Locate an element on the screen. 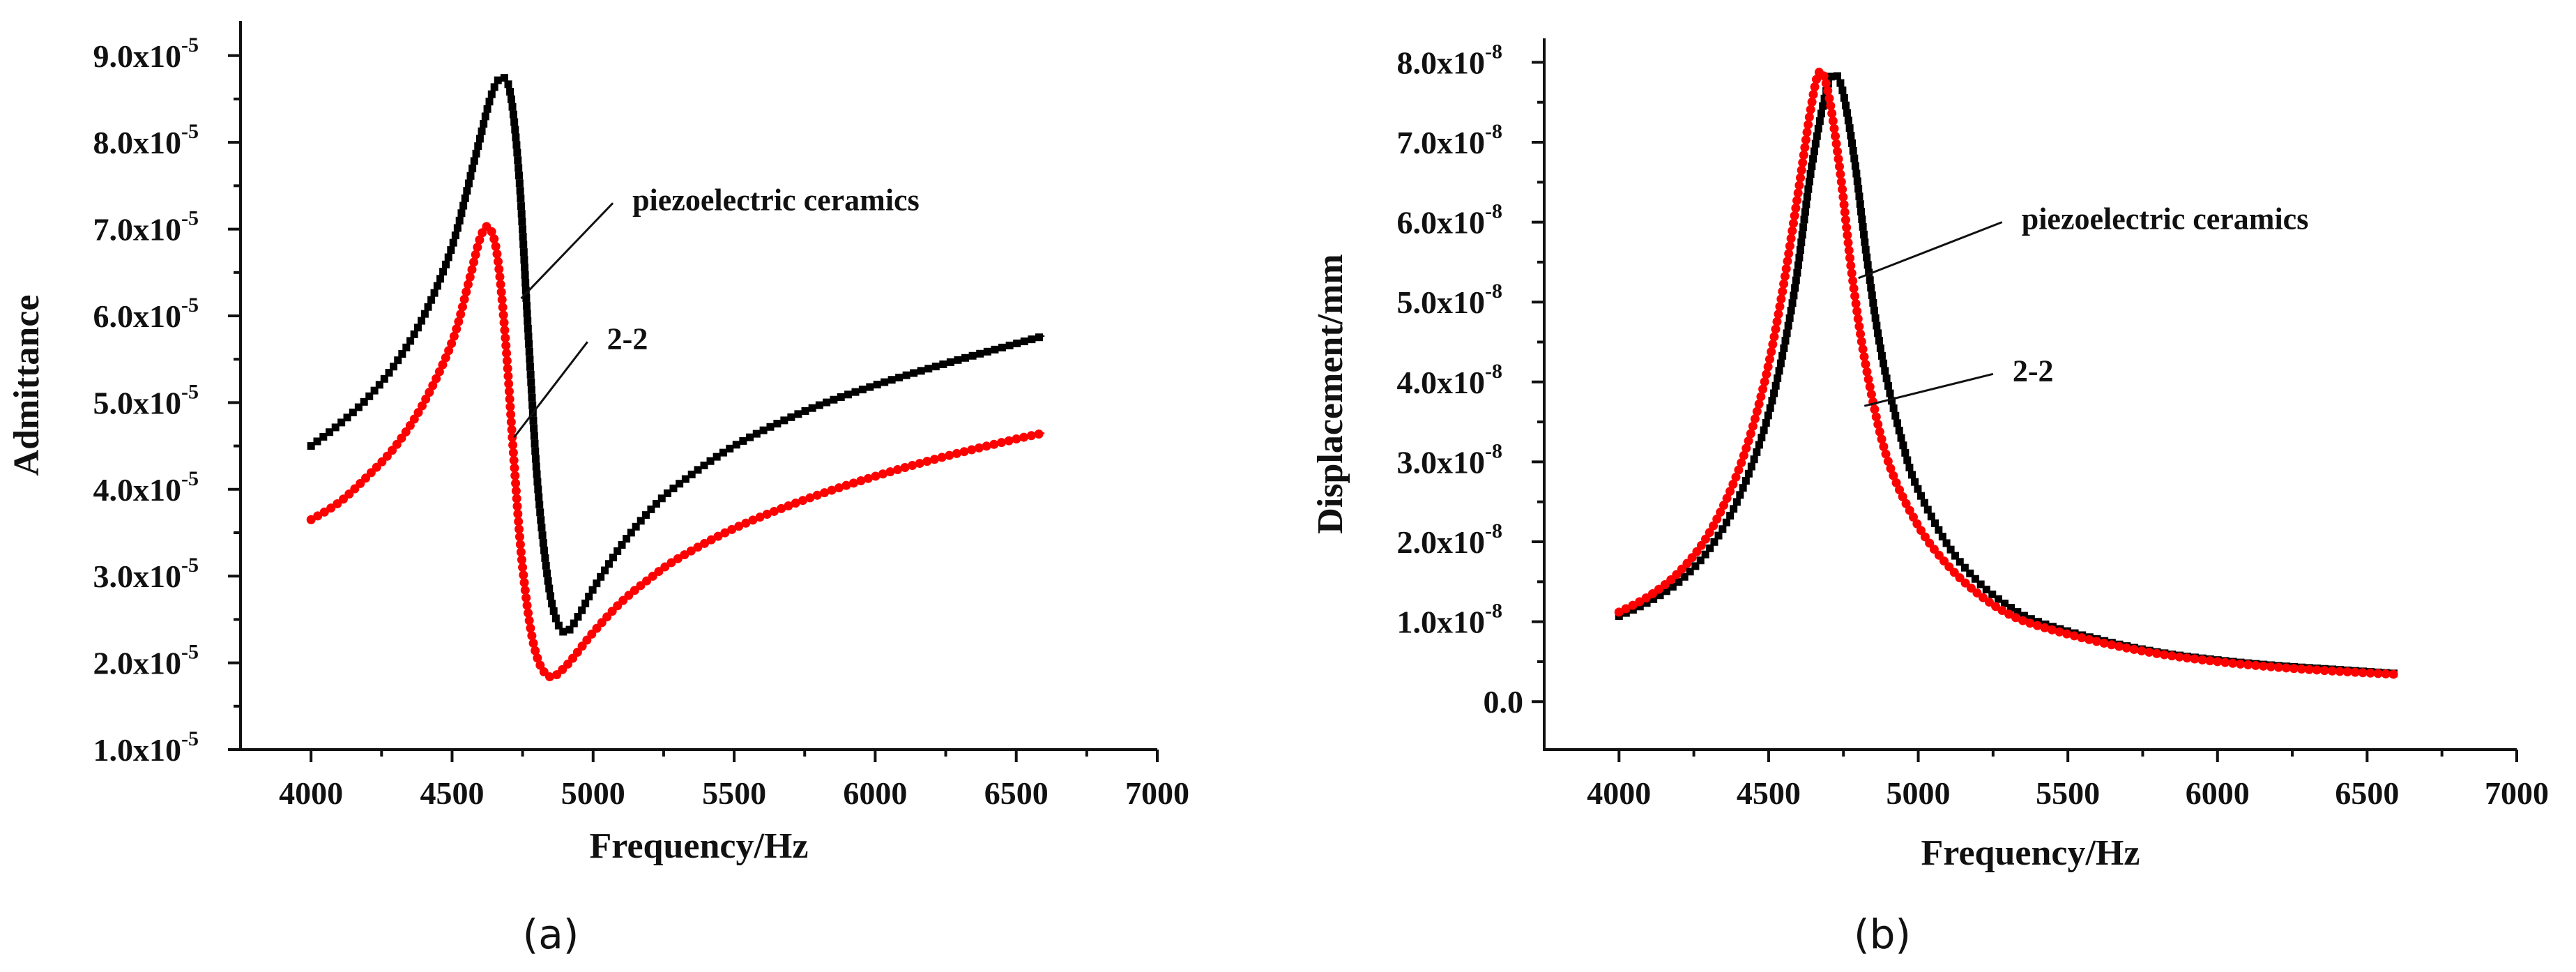 Image resolution: width=2576 pixels, height=972 pixels. y-tick-label: 3.0x10⁻⁸ is located at coordinates (1450, 460).